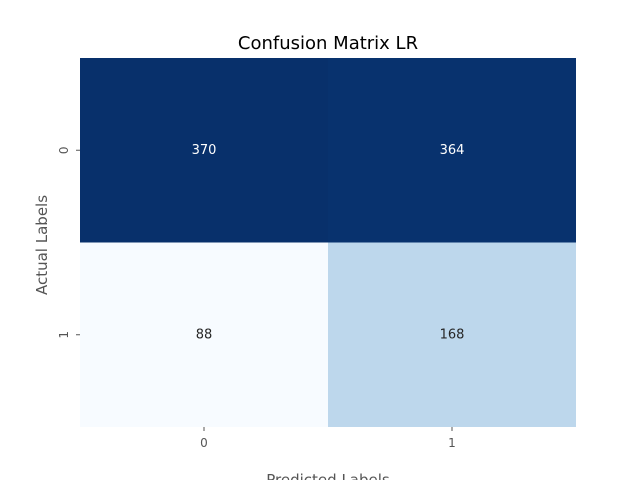 This screenshot has width=640, height=480. What do you see at coordinates (64, 150) in the screenshot?
I see `y-tick-label-0: 0` at bounding box center [64, 150].